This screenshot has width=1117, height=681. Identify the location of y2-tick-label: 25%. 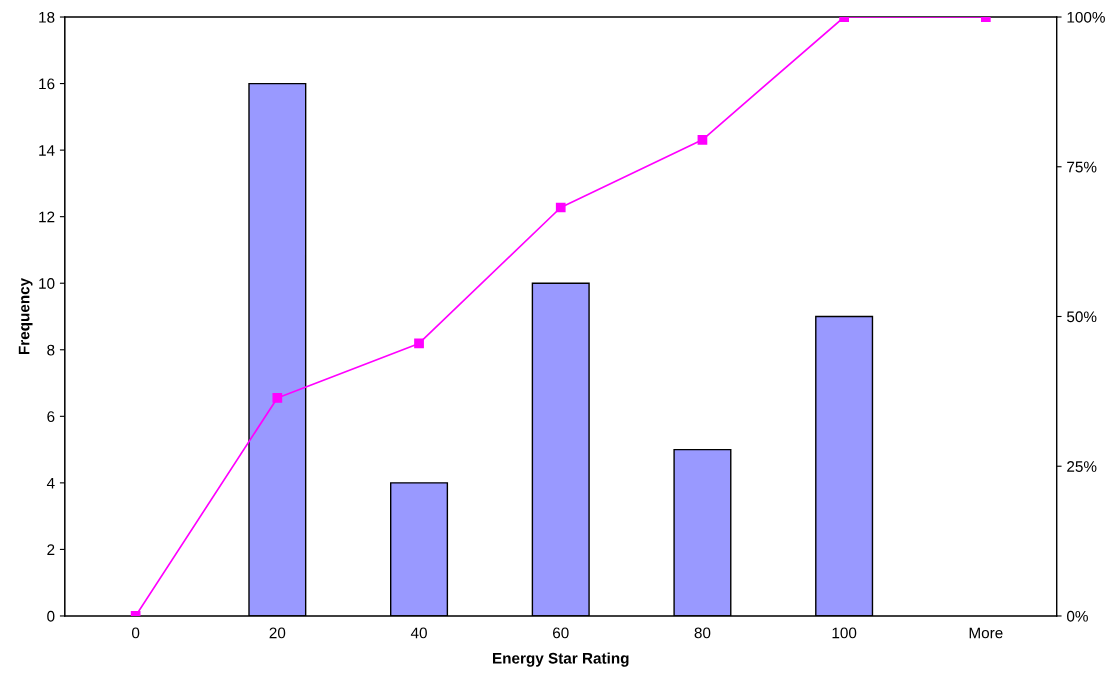
(1082, 466).